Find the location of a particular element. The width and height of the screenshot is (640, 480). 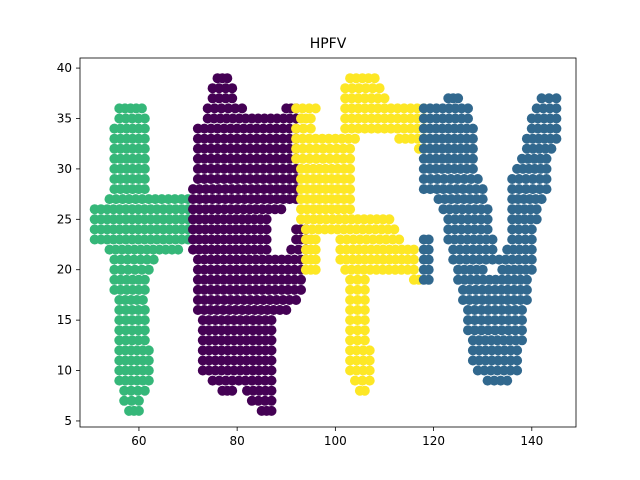

y-tick-label: 30 is located at coordinates (64, 169).